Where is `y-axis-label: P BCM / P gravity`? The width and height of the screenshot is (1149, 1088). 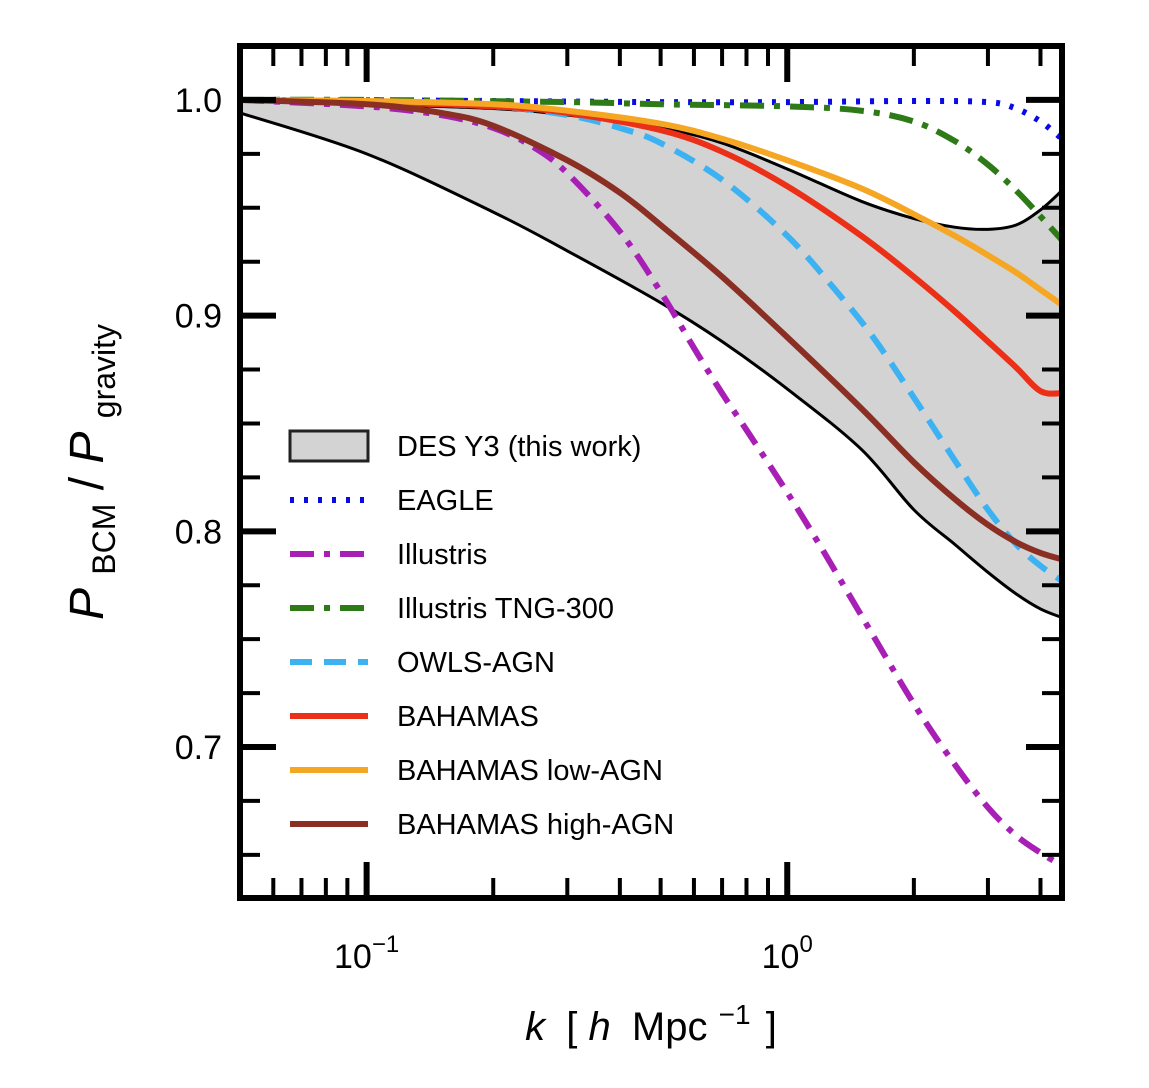
y-axis-label: P BCM / P gravity is located at coordinates (93, 472).